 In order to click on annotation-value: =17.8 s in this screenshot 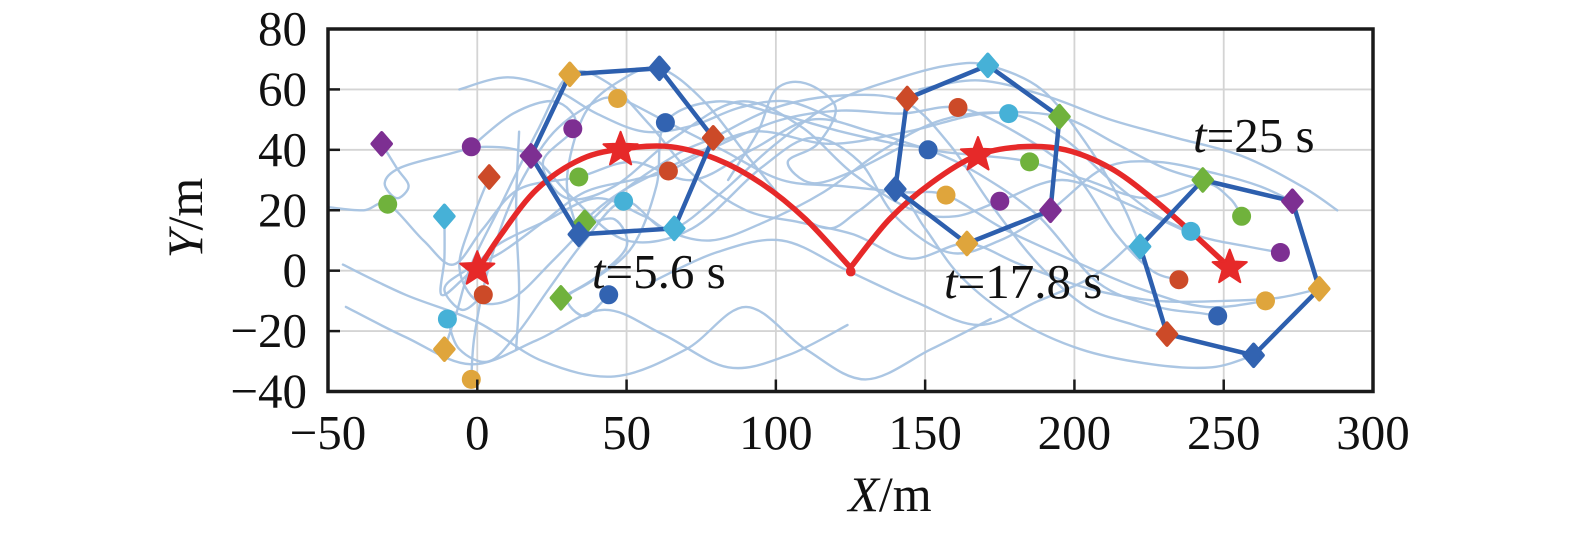, I will do `click(1030, 281)`.